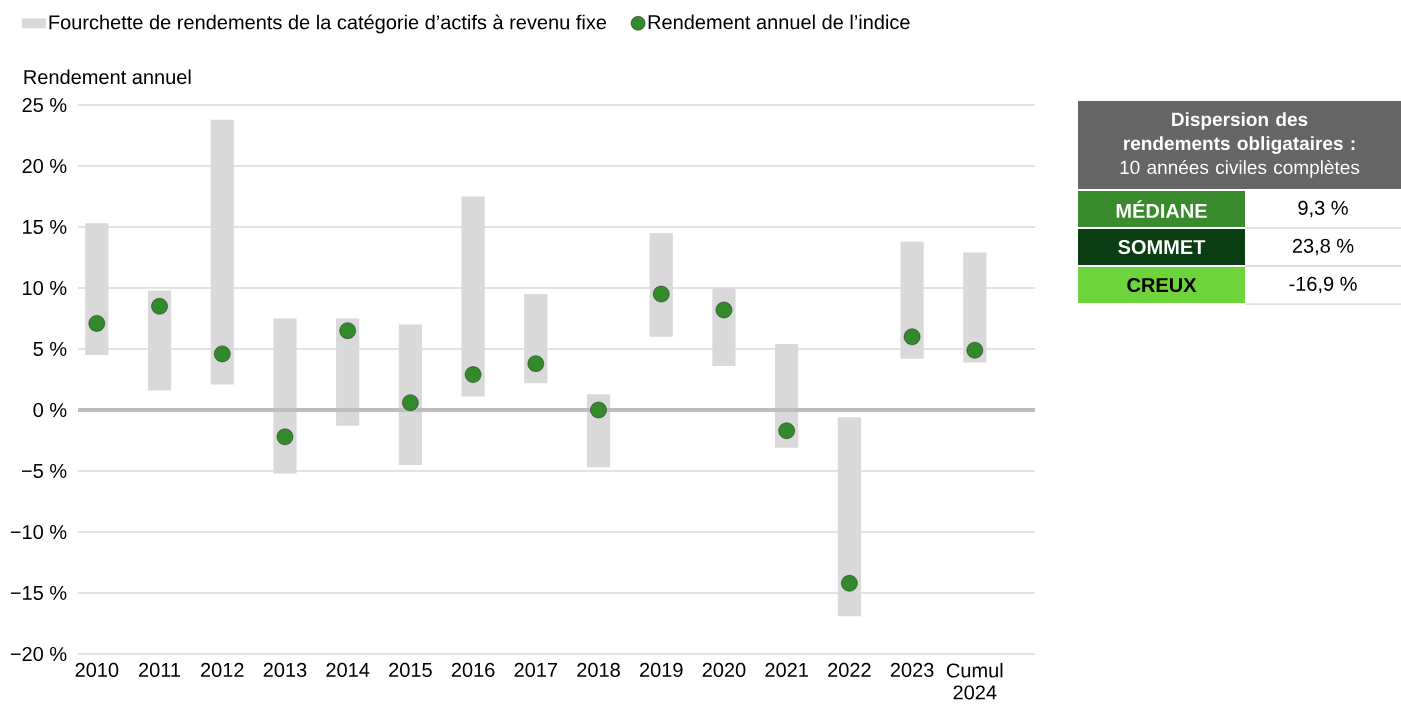  Describe the element at coordinates (1239, 133) in the screenshot. I see `text: Dispersion des rendements obligataires :` at that location.